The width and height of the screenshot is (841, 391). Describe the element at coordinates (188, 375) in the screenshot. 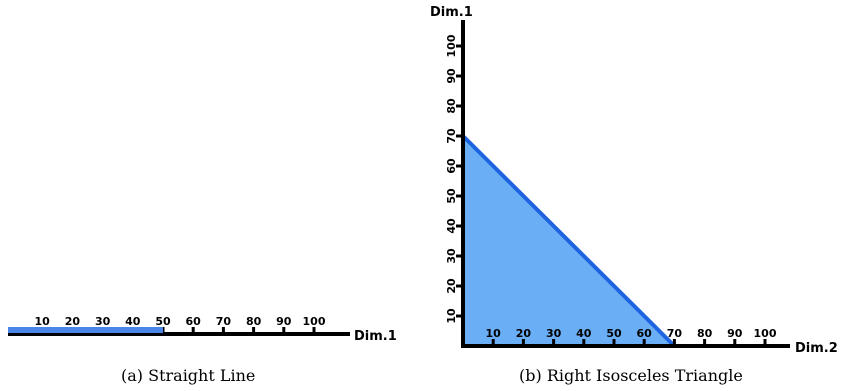

I see `panel-a-caption: (a) Straight Line` at that location.